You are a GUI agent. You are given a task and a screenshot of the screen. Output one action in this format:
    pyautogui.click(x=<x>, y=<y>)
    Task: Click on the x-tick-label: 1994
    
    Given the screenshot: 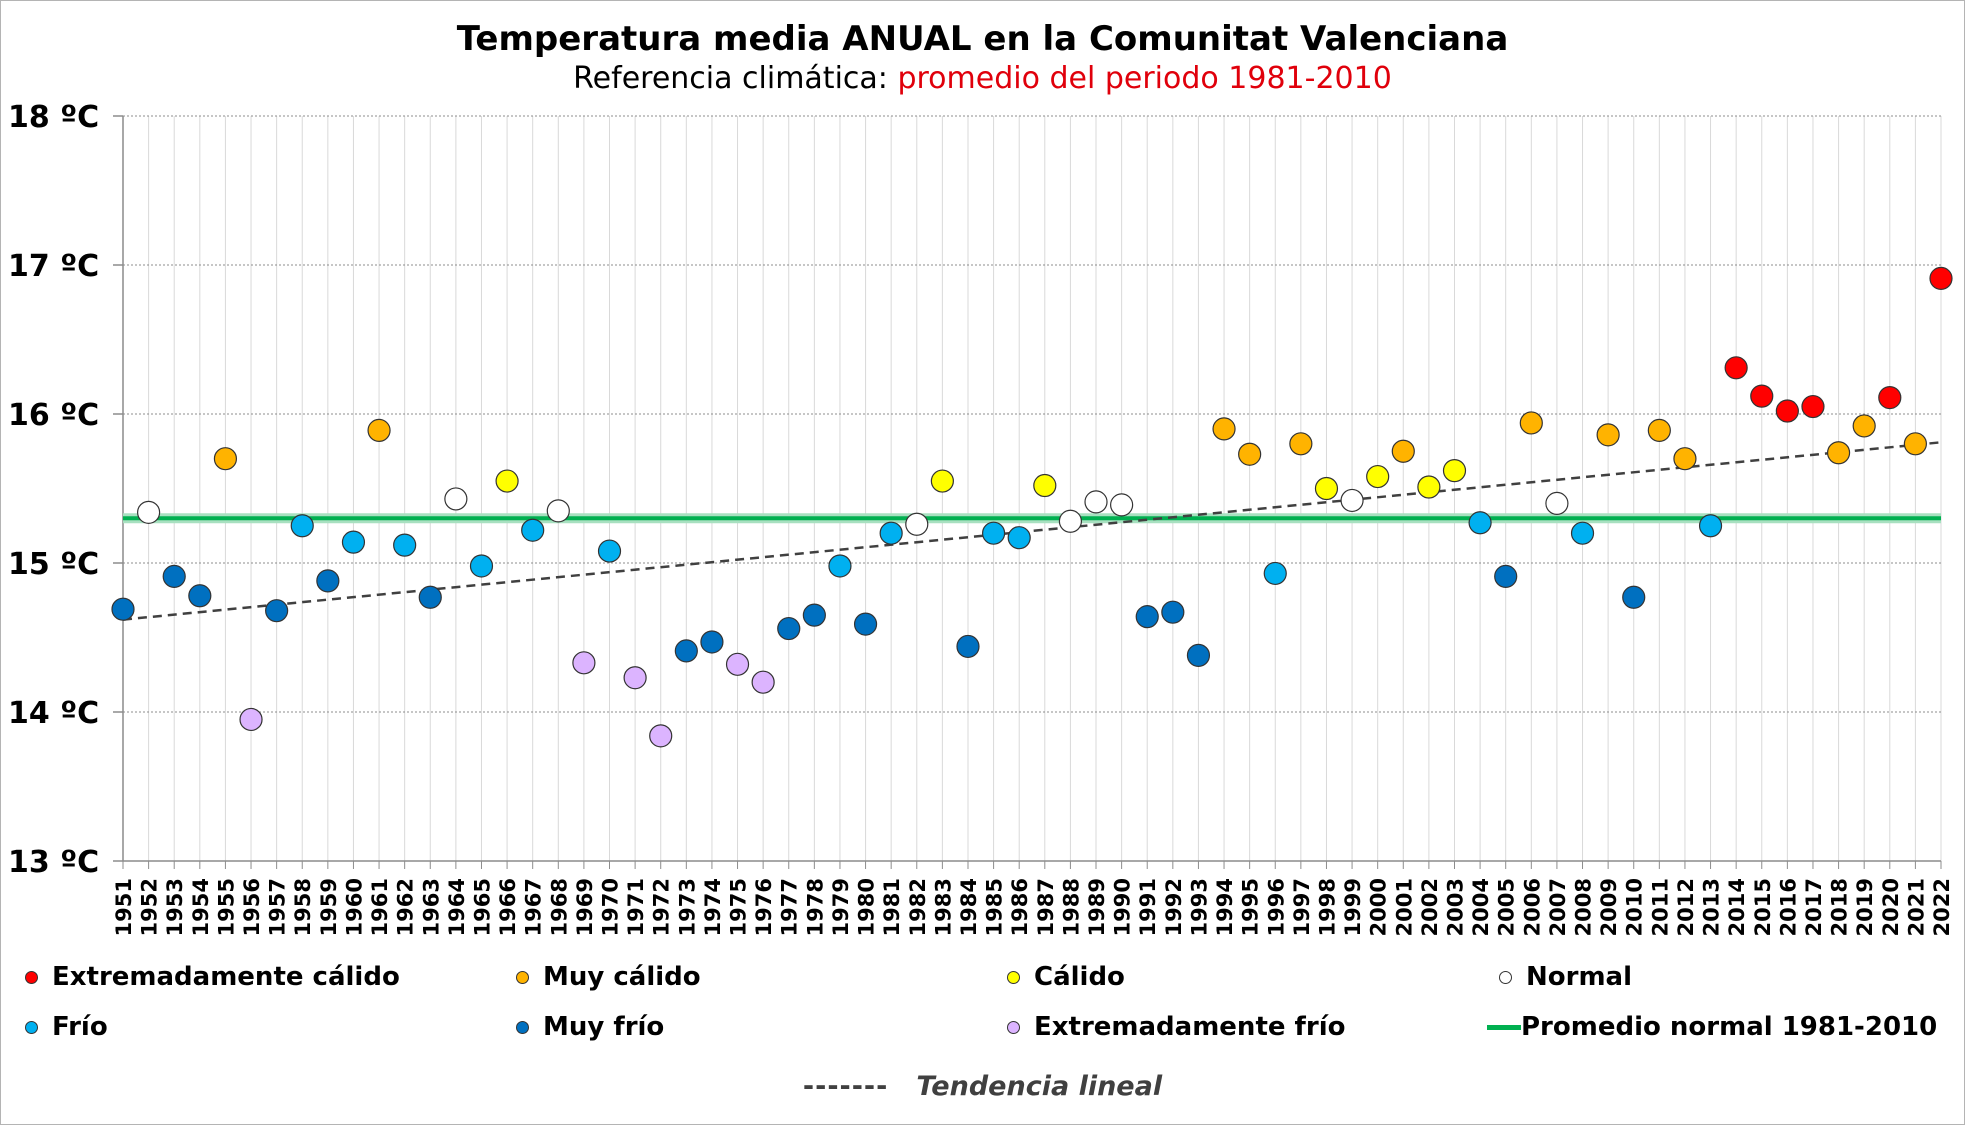 What is the action you would take?
    pyautogui.click(x=1225, y=907)
    